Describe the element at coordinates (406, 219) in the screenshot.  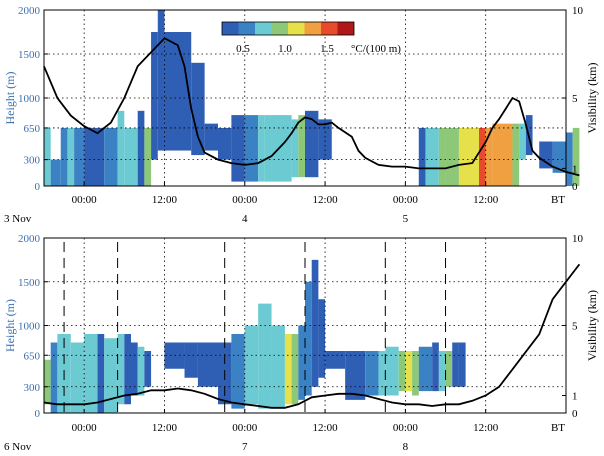
I see `day-label: 5` at that location.